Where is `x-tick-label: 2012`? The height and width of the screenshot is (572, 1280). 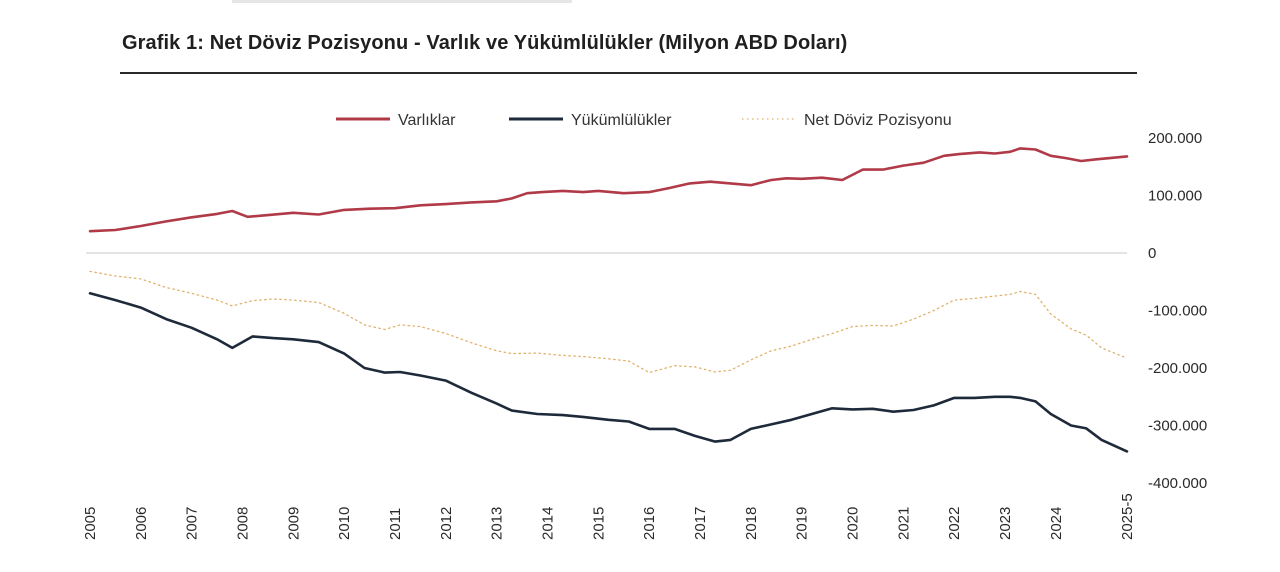 x-tick-label: 2012 is located at coordinates (446, 523).